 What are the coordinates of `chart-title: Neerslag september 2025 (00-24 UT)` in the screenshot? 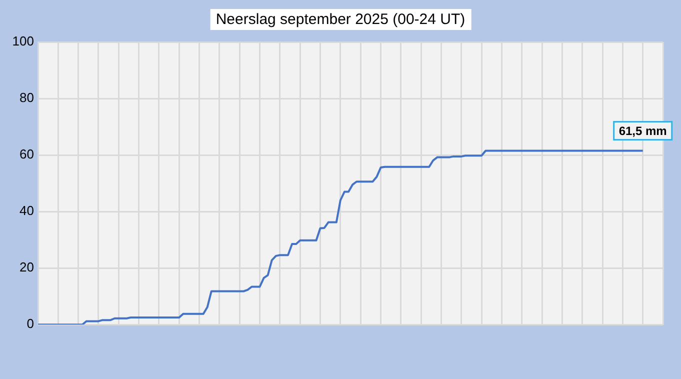 It's located at (341, 19).